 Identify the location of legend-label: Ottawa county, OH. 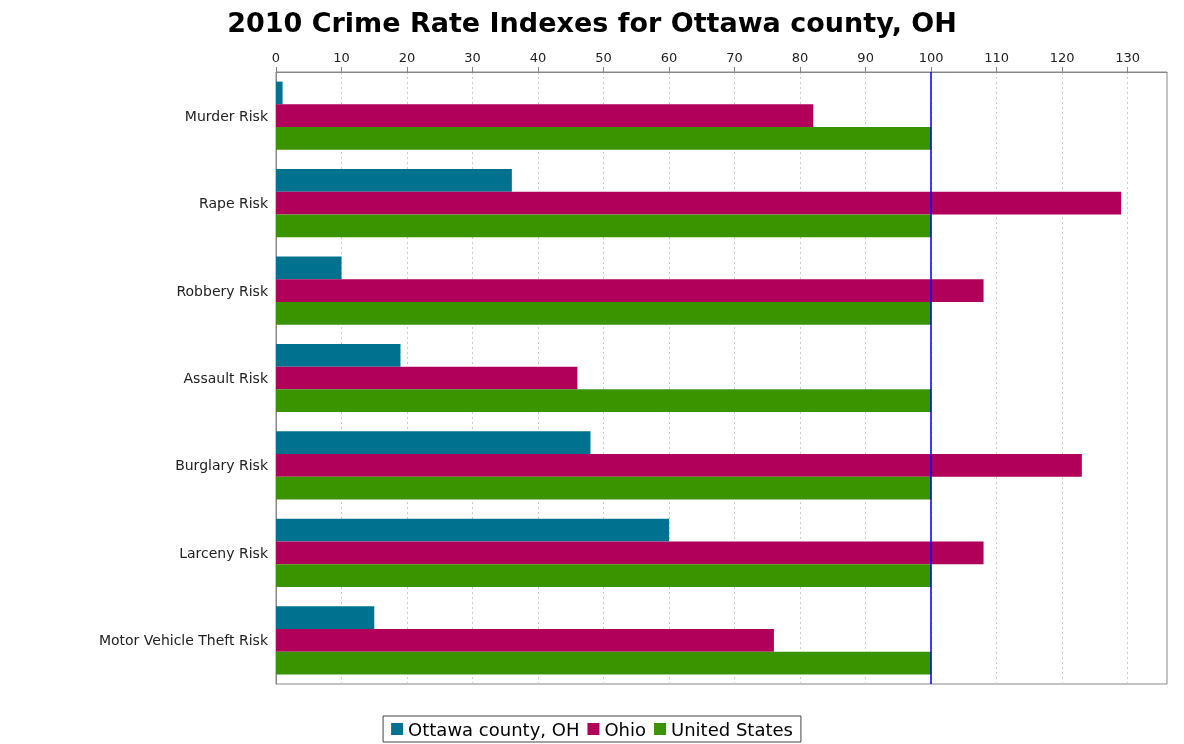
(494, 729).